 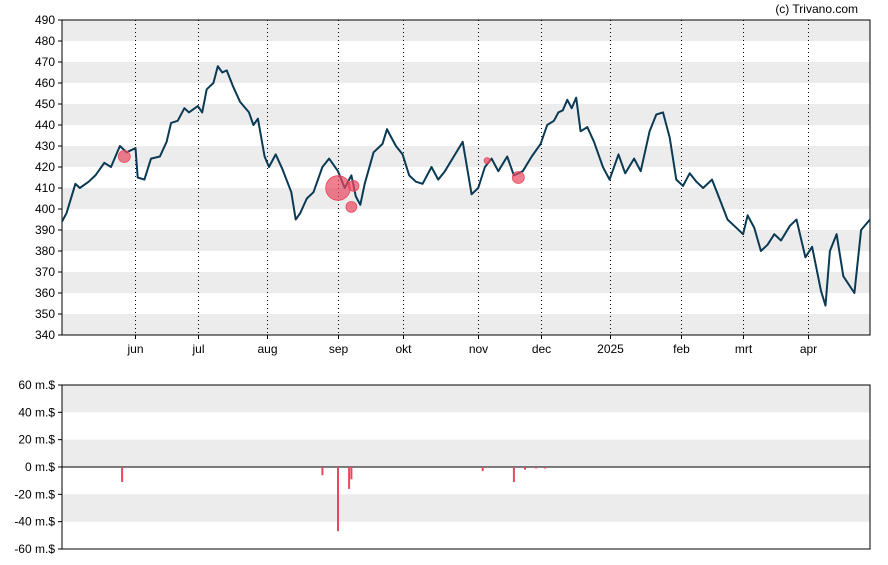 I want to click on x-tick-label: jun, so click(x=134, y=349).